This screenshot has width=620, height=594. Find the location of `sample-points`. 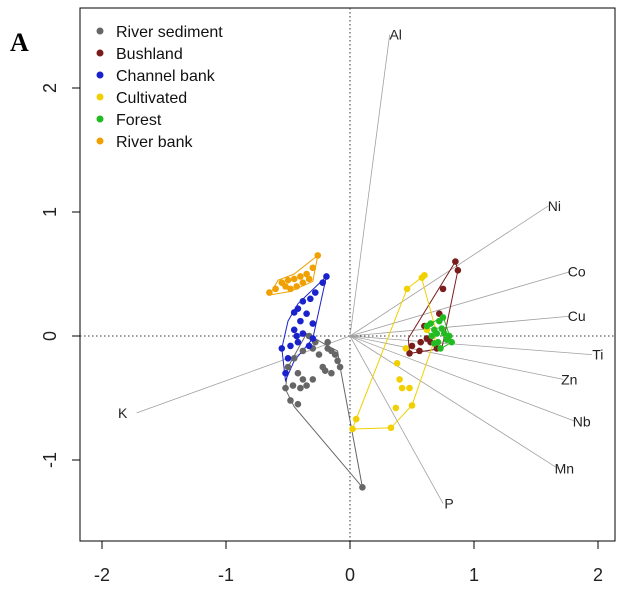

sample-points is located at coordinates (364, 371).